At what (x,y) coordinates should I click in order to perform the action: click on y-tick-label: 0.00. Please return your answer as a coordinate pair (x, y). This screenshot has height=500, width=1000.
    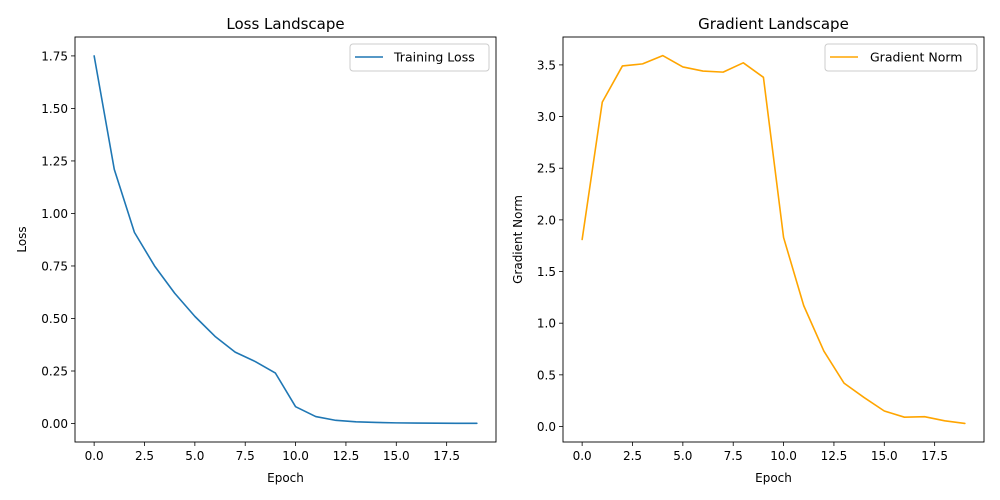
    Looking at the image, I should click on (54, 424).